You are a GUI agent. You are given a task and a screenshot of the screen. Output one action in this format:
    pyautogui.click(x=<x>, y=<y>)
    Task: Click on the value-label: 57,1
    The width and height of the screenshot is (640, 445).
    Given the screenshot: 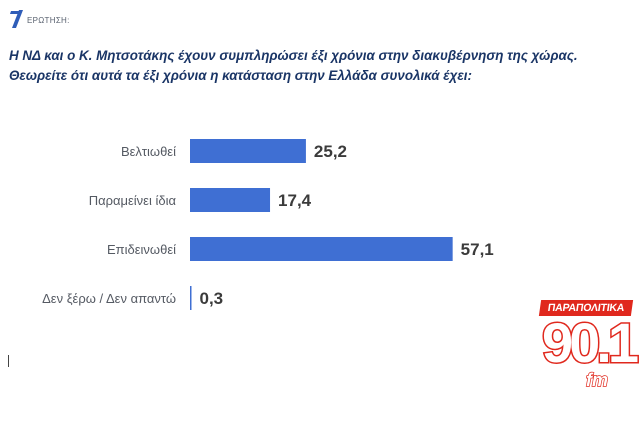 What is the action you would take?
    pyautogui.click(x=477, y=249)
    